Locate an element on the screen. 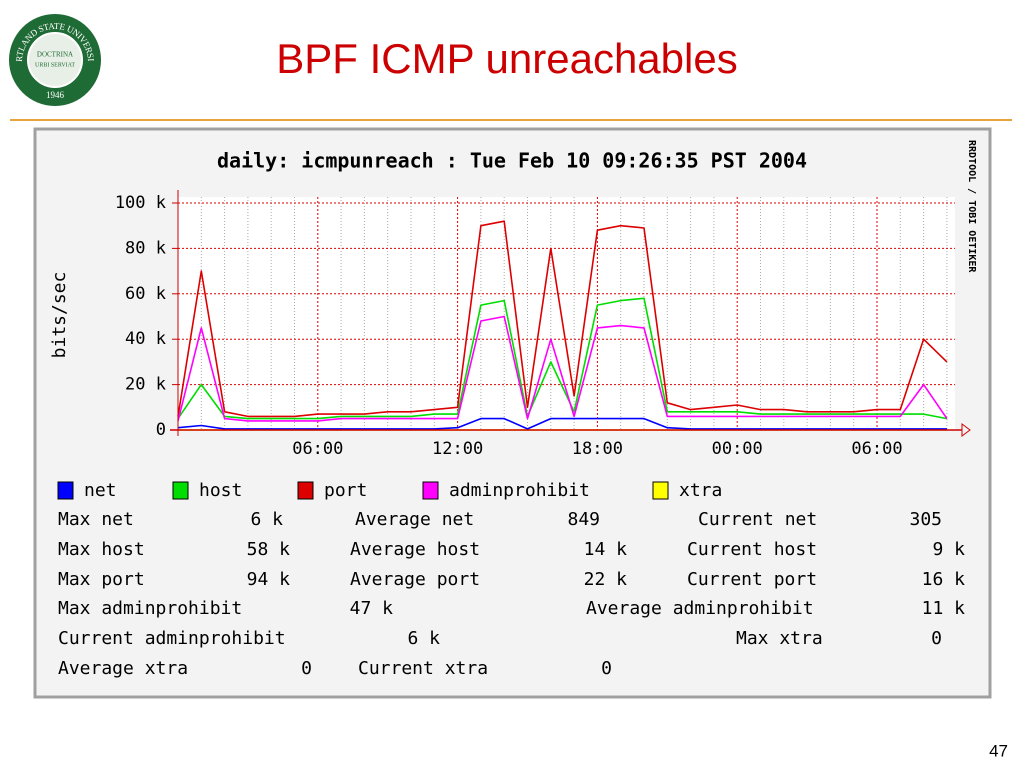 This screenshot has width=1024, height=768. stat-label: Max xtra is located at coordinates (779, 638).